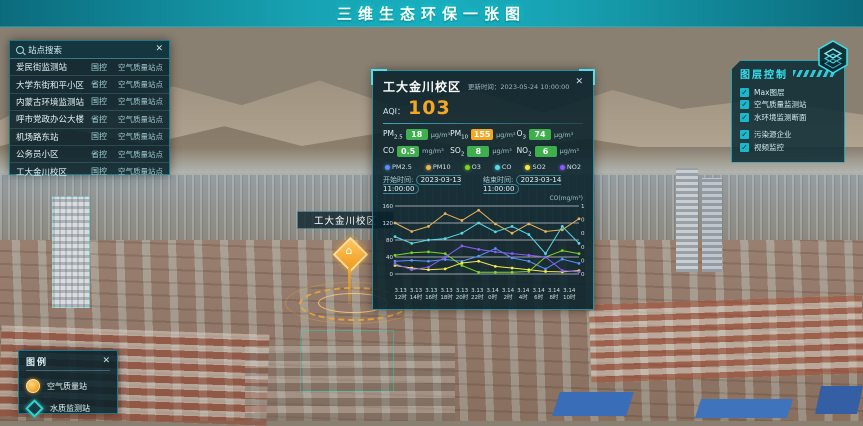 Image resolution: width=863 pixels, height=426 pixels. What do you see at coordinates (780, 117) in the screenshot?
I see `layer-item-label: 水环境监测断面` at bounding box center [780, 117].